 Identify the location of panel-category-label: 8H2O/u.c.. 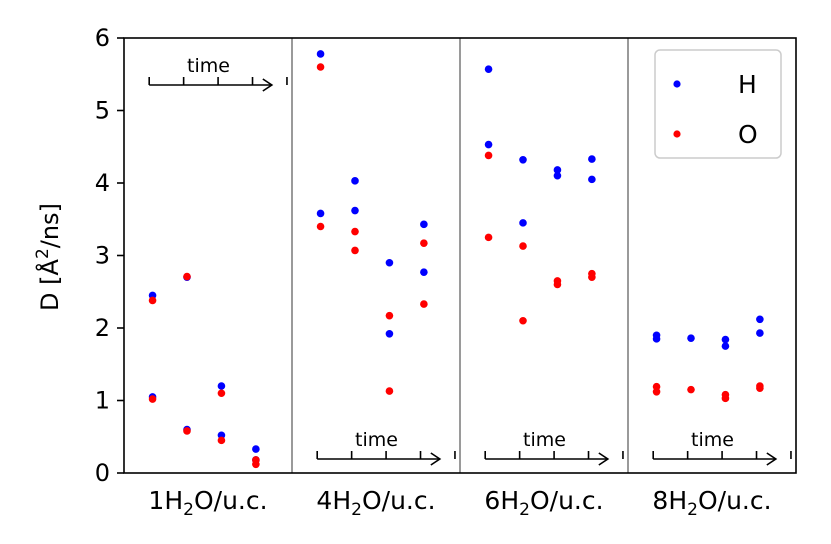
(711, 503).